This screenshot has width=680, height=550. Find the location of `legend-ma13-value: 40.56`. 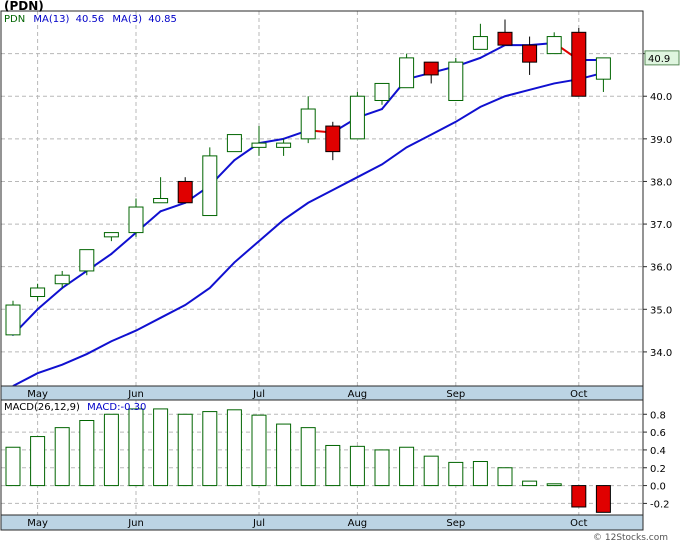

legend-ma13-value: 40.56 is located at coordinates (90, 19).